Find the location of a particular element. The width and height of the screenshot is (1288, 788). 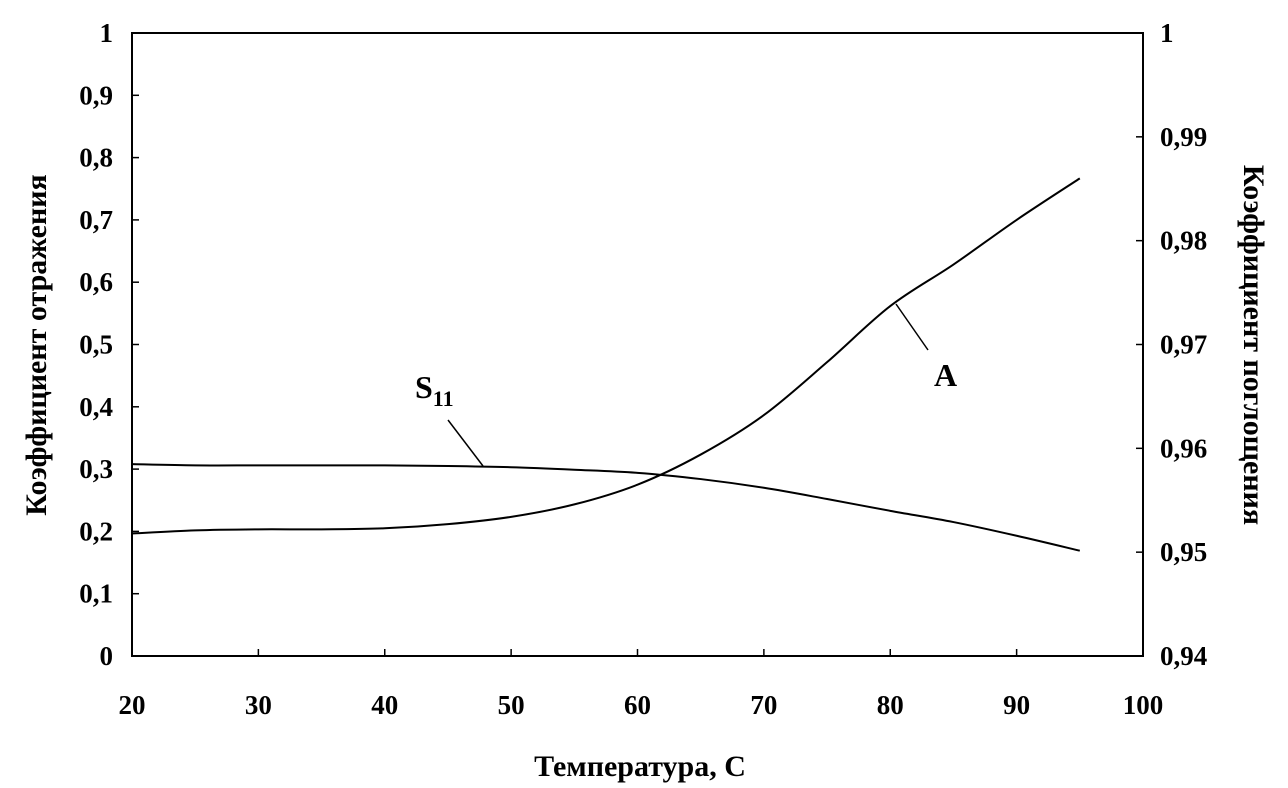

y-axis-title: Коэффициент отражения is located at coordinates (36, 344).